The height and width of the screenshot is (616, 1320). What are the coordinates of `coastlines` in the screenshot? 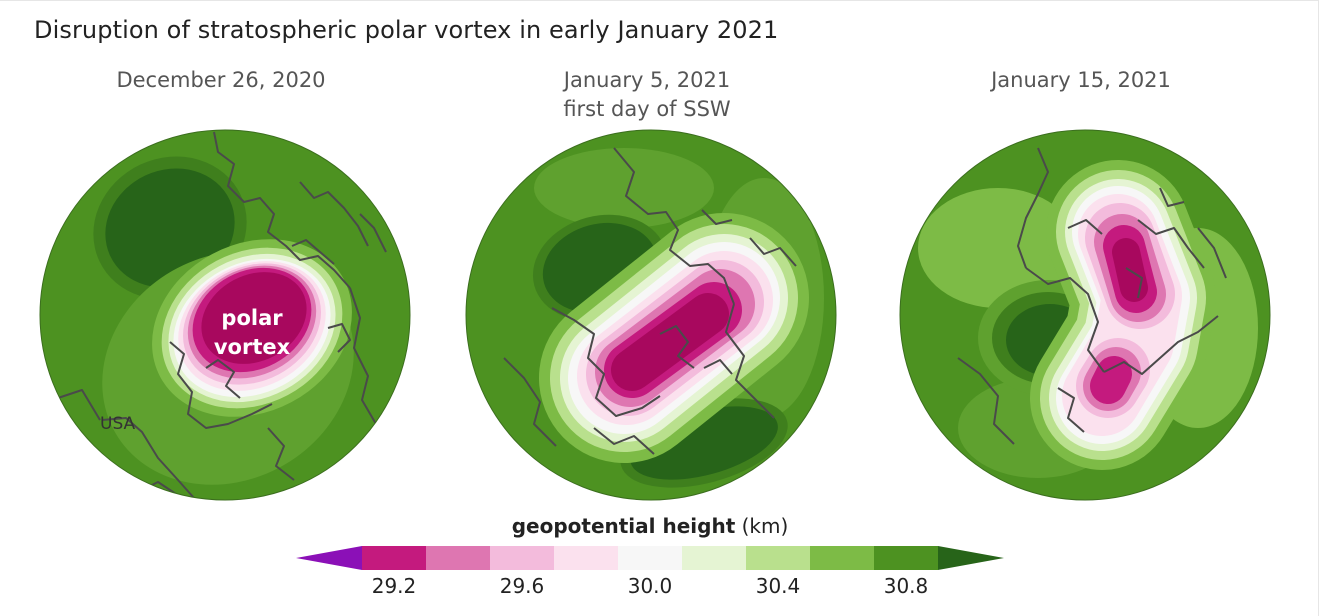 It's located at (1092, 296).